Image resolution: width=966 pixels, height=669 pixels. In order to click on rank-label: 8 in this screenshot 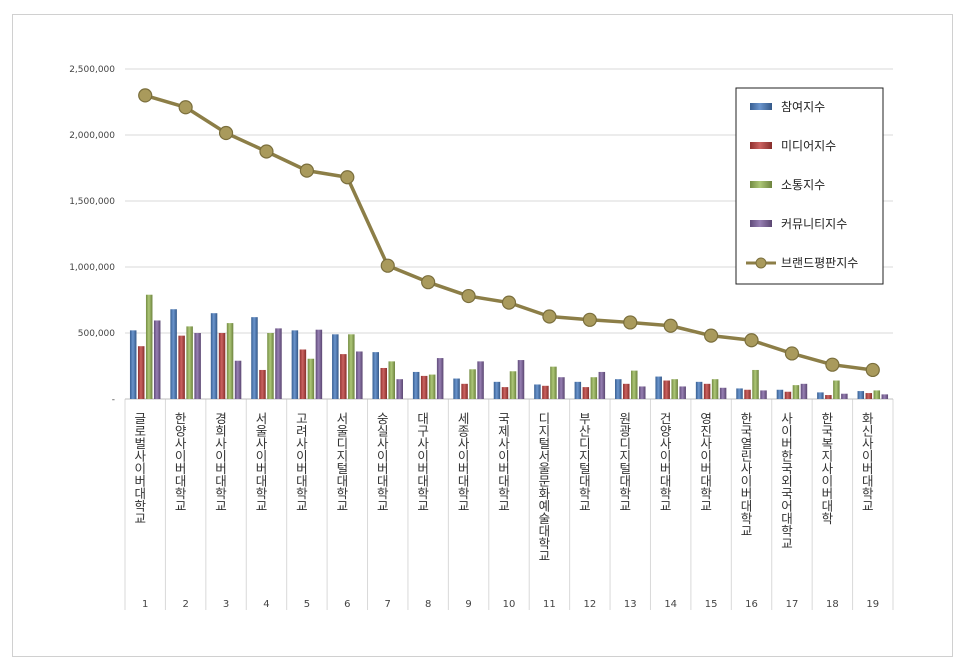, I will do `click(428, 604)`.